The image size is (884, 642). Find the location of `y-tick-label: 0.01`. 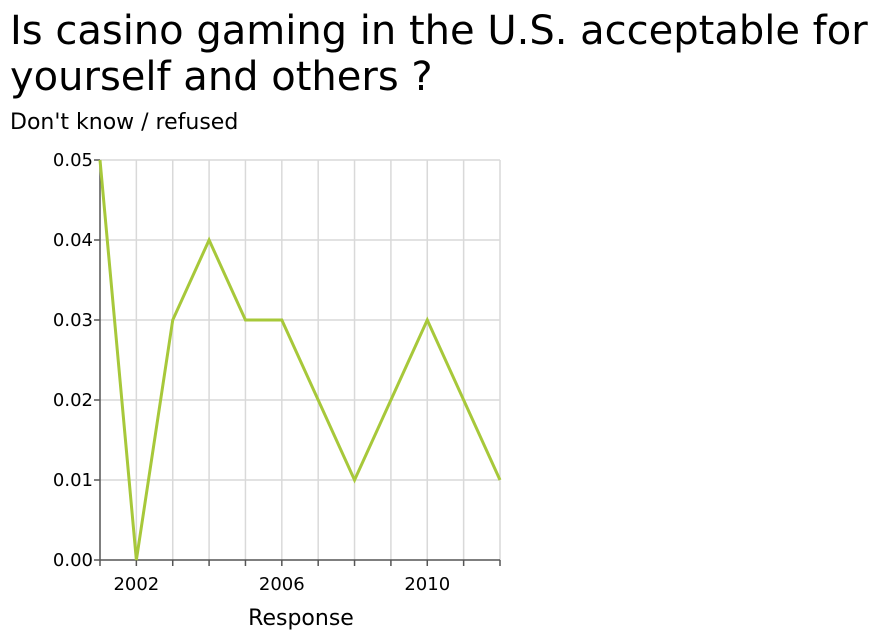

y-tick-label: 0.01 is located at coordinates (73, 480).